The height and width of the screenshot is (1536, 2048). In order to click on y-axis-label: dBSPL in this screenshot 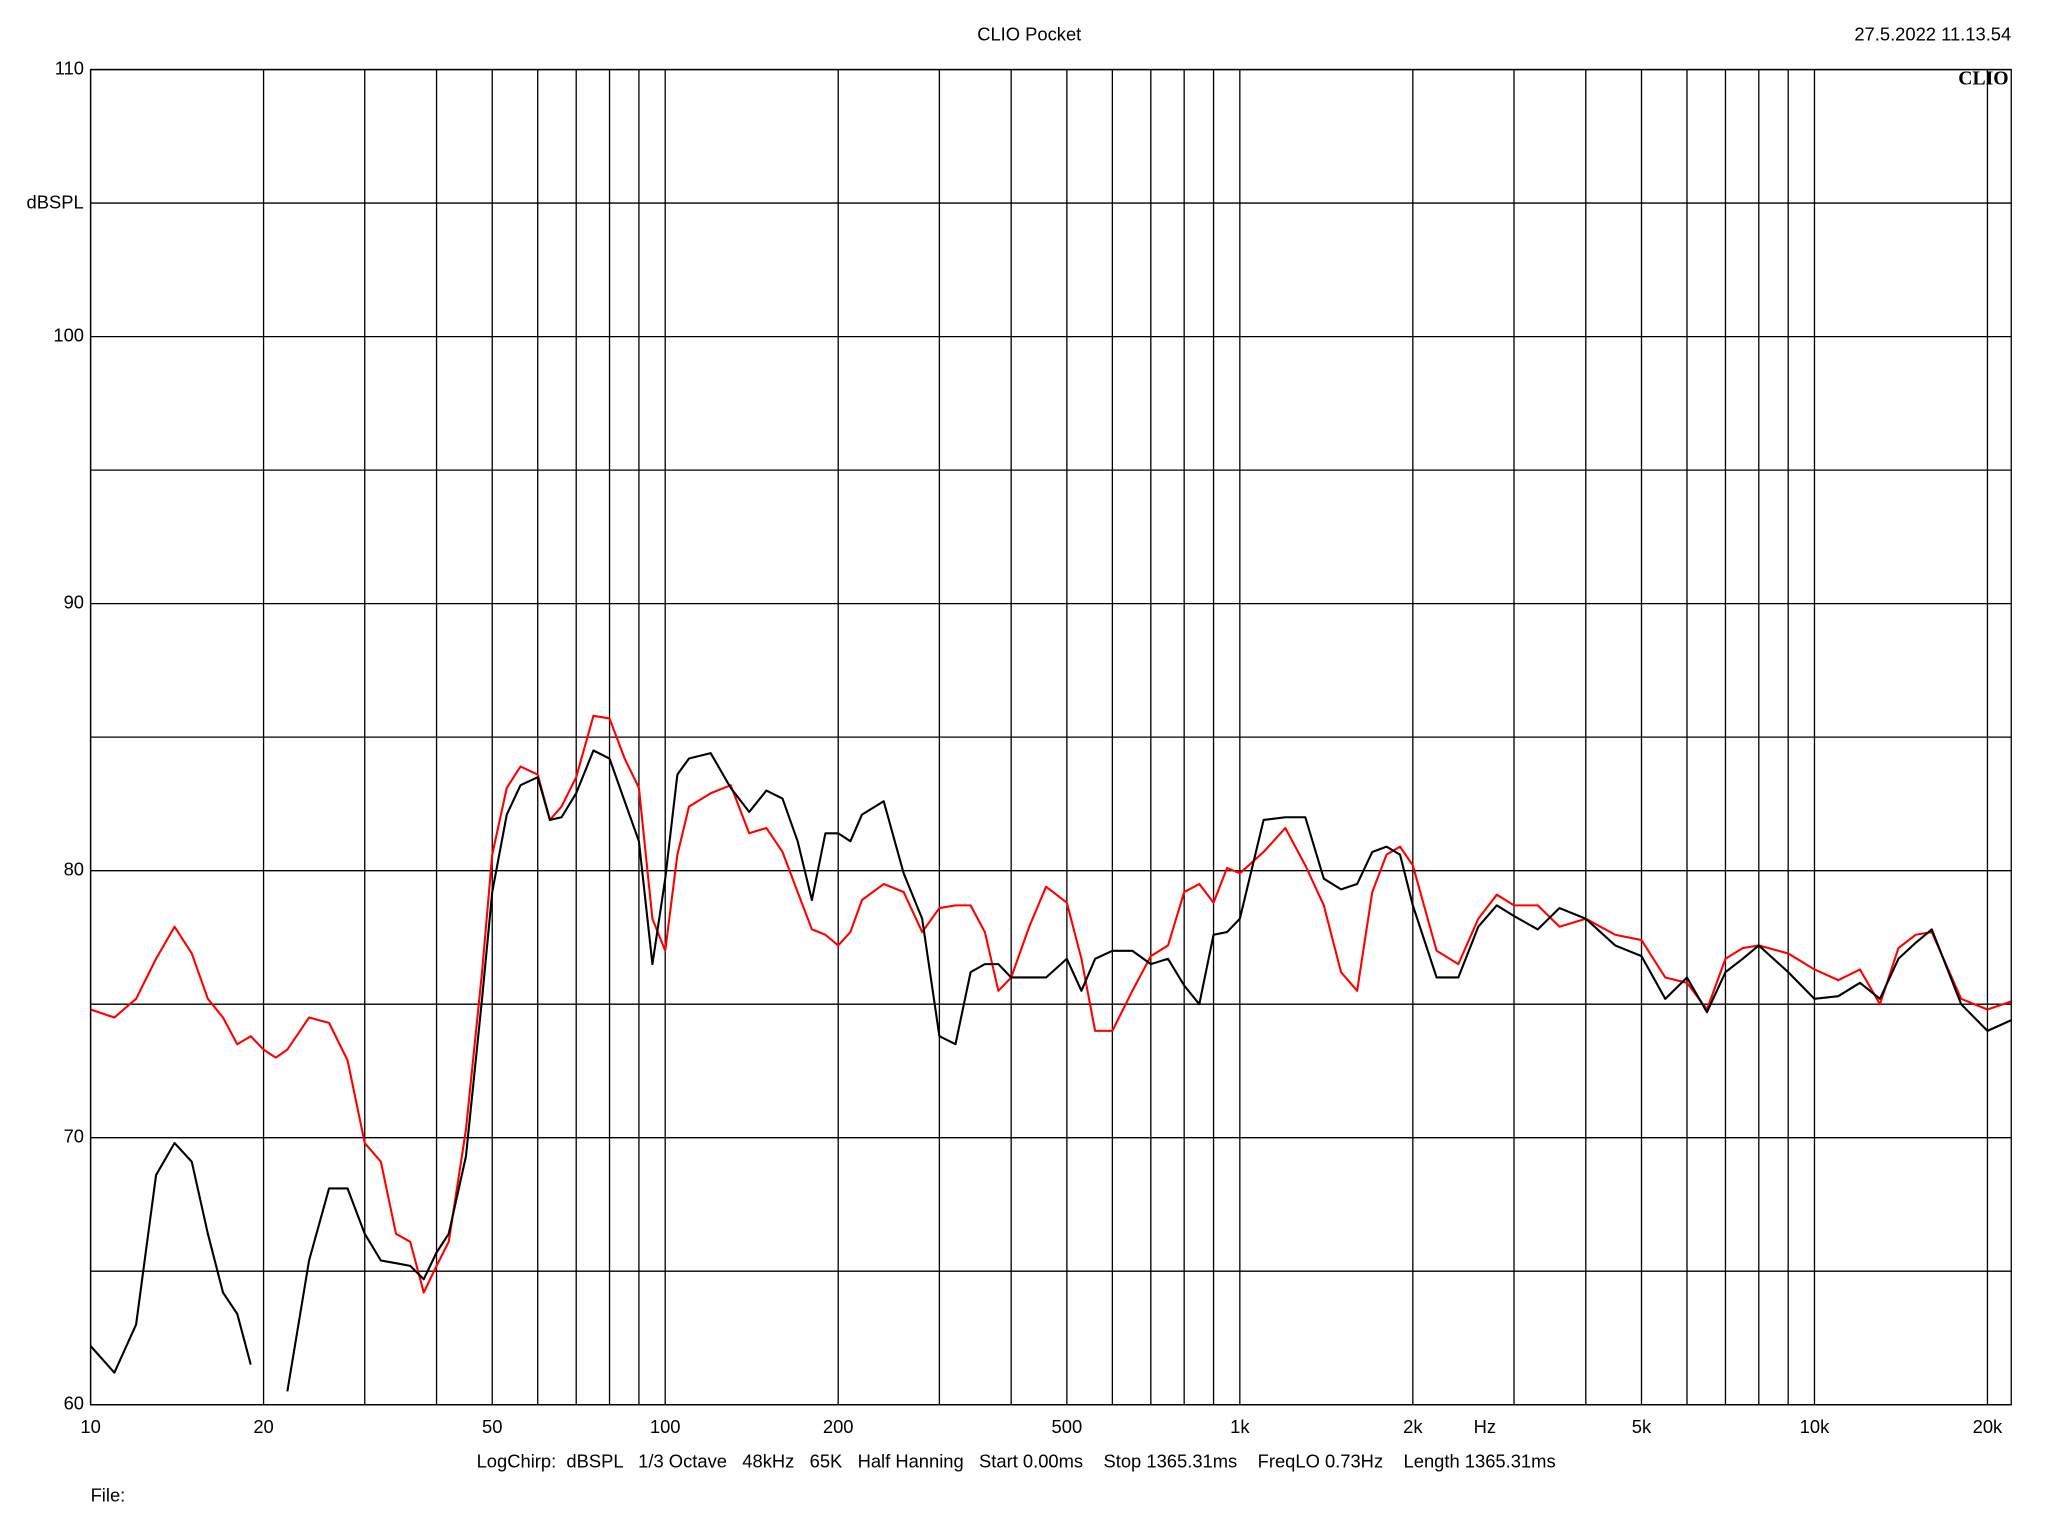, I will do `click(55, 201)`.